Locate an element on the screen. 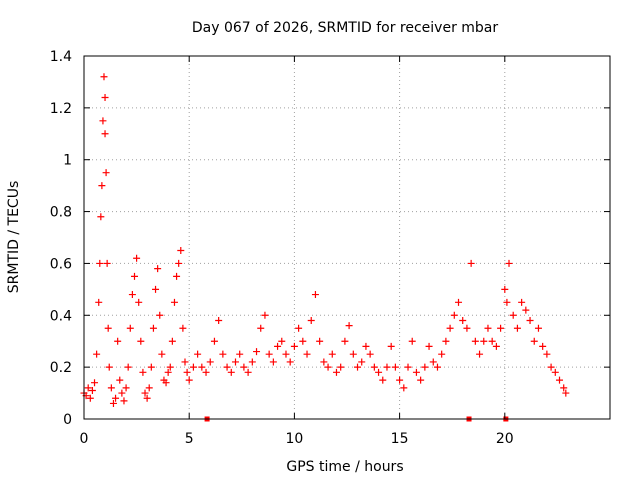  y-tick-label: 1 is located at coordinates (67, 161).